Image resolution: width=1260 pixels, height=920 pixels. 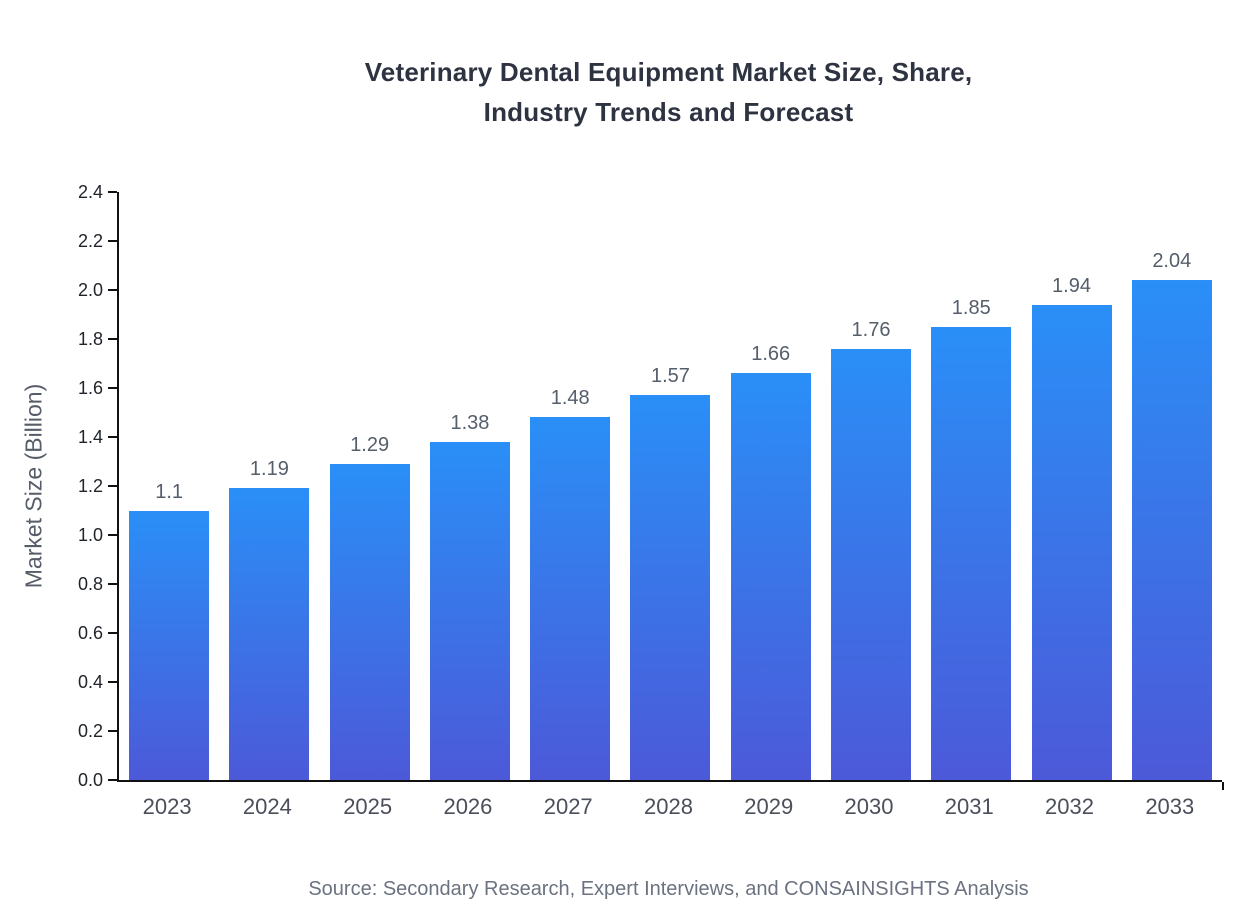 What do you see at coordinates (1172, 261) in the screenshot?
I see `bar-value-label-2033: 2.04` at bounding box center [1172, 261].